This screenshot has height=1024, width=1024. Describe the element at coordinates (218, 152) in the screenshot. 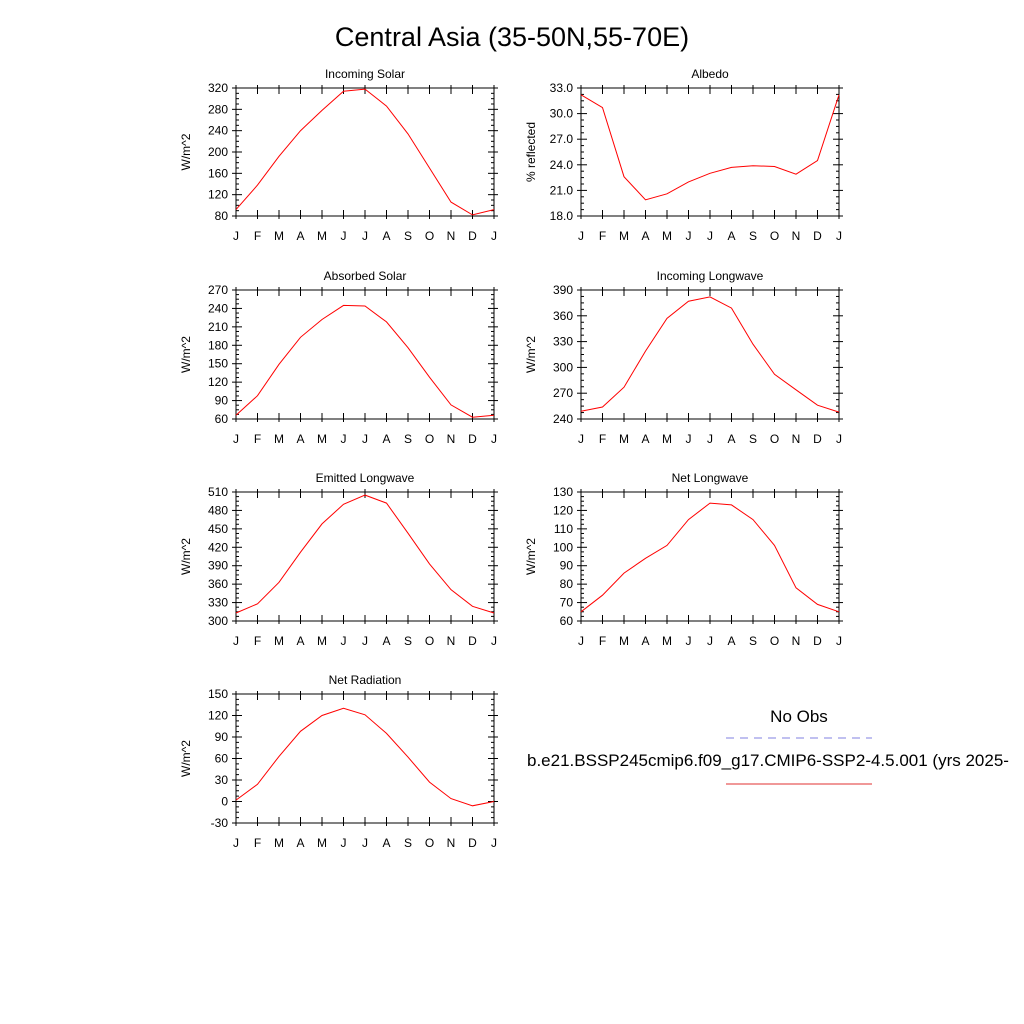

I see `chart-0-ytick-label: 200` at that location.